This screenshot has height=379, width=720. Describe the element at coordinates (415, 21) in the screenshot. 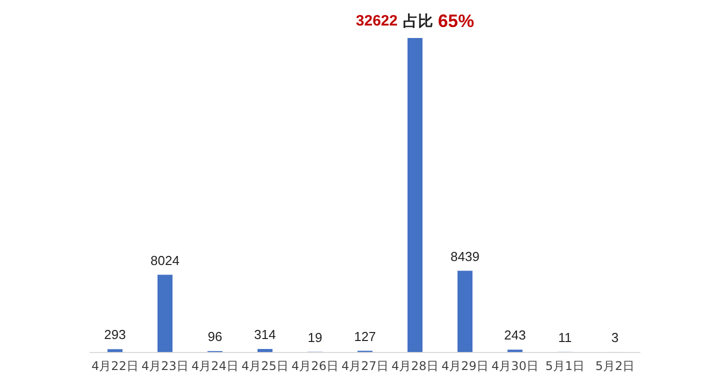

I see `data-label: 32622 占比 65%` at that location.